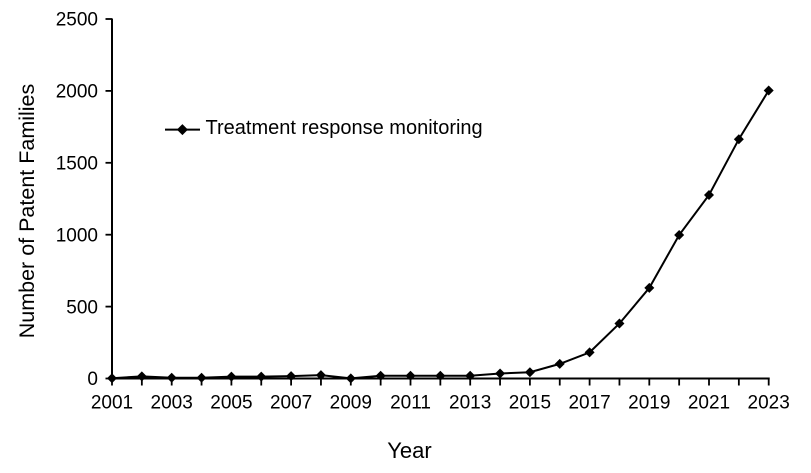 The image size is (811, 473). I want to click on svg-text: 2017, so click(589, 403).